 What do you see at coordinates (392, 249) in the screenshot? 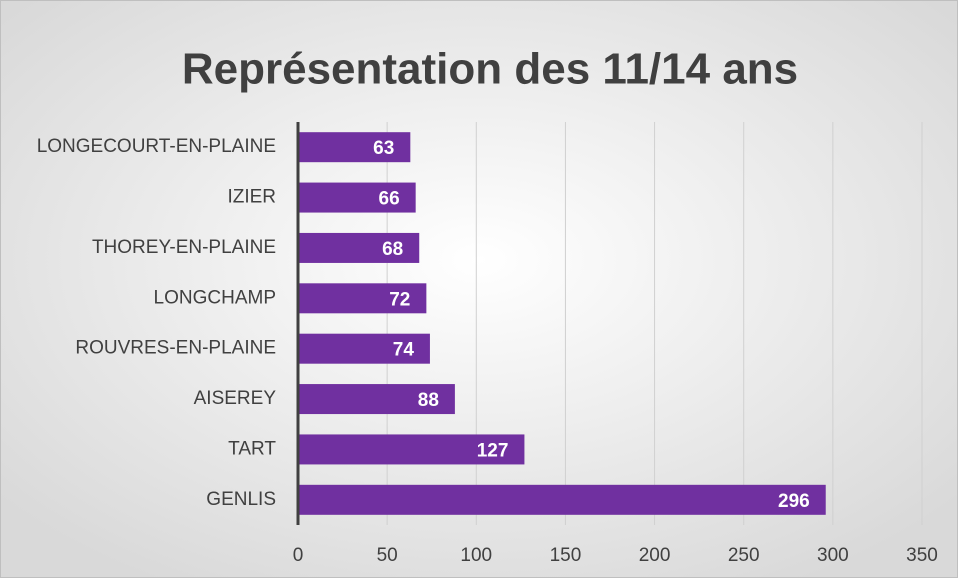
I see `data-label: 68` at bounding box center [392, 249].